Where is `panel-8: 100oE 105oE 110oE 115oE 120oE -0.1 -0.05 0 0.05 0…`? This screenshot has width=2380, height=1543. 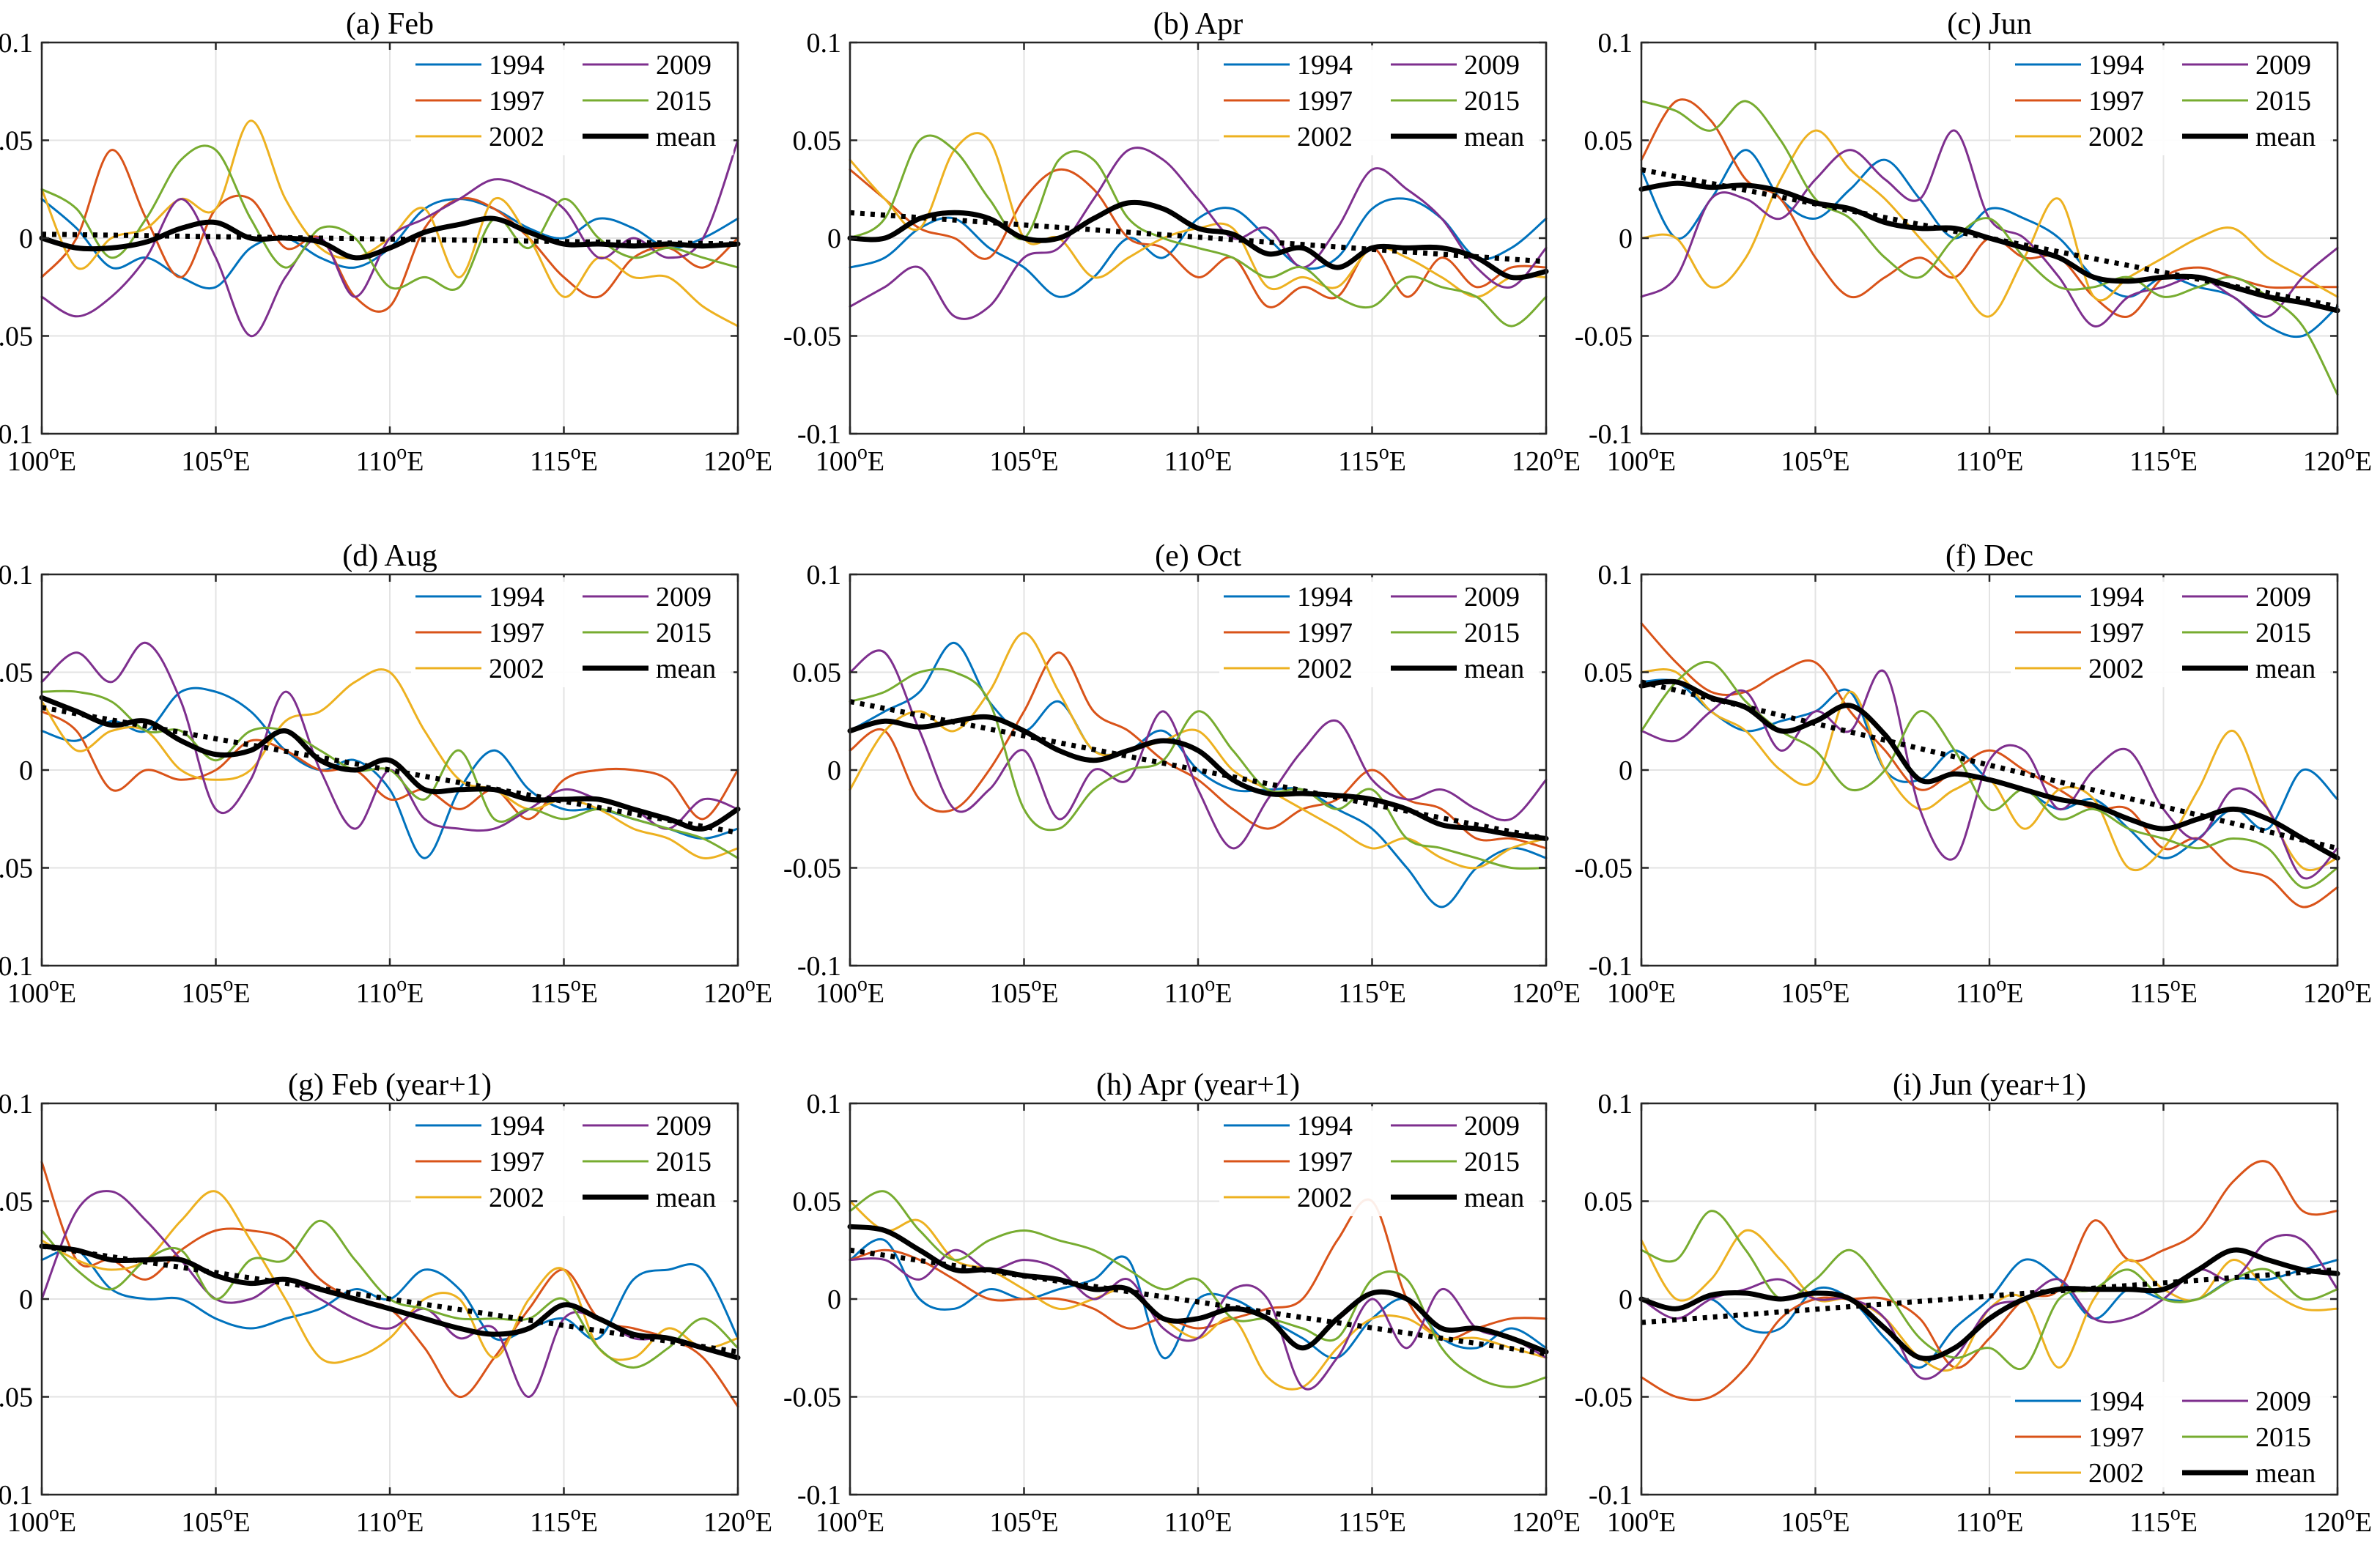
panel-8: 100oE 105oE 110oE 115oE 120oE -0.1 -0.05 0 0.05 0… is located at coordinates (1182, 1303).